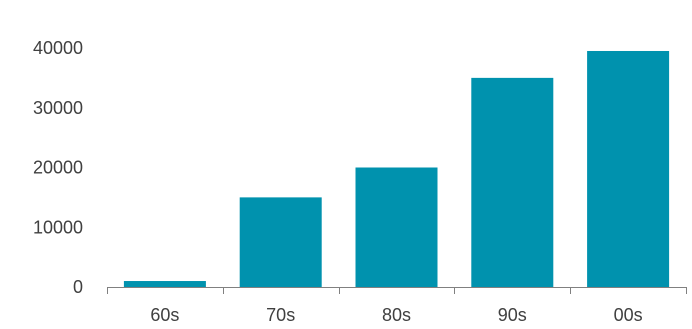 This screenshot has height=329, width=692. What do you see at coordinates (628, 168) in the screenshot?
I see `bar-00s` at bounding box center [628, 168].